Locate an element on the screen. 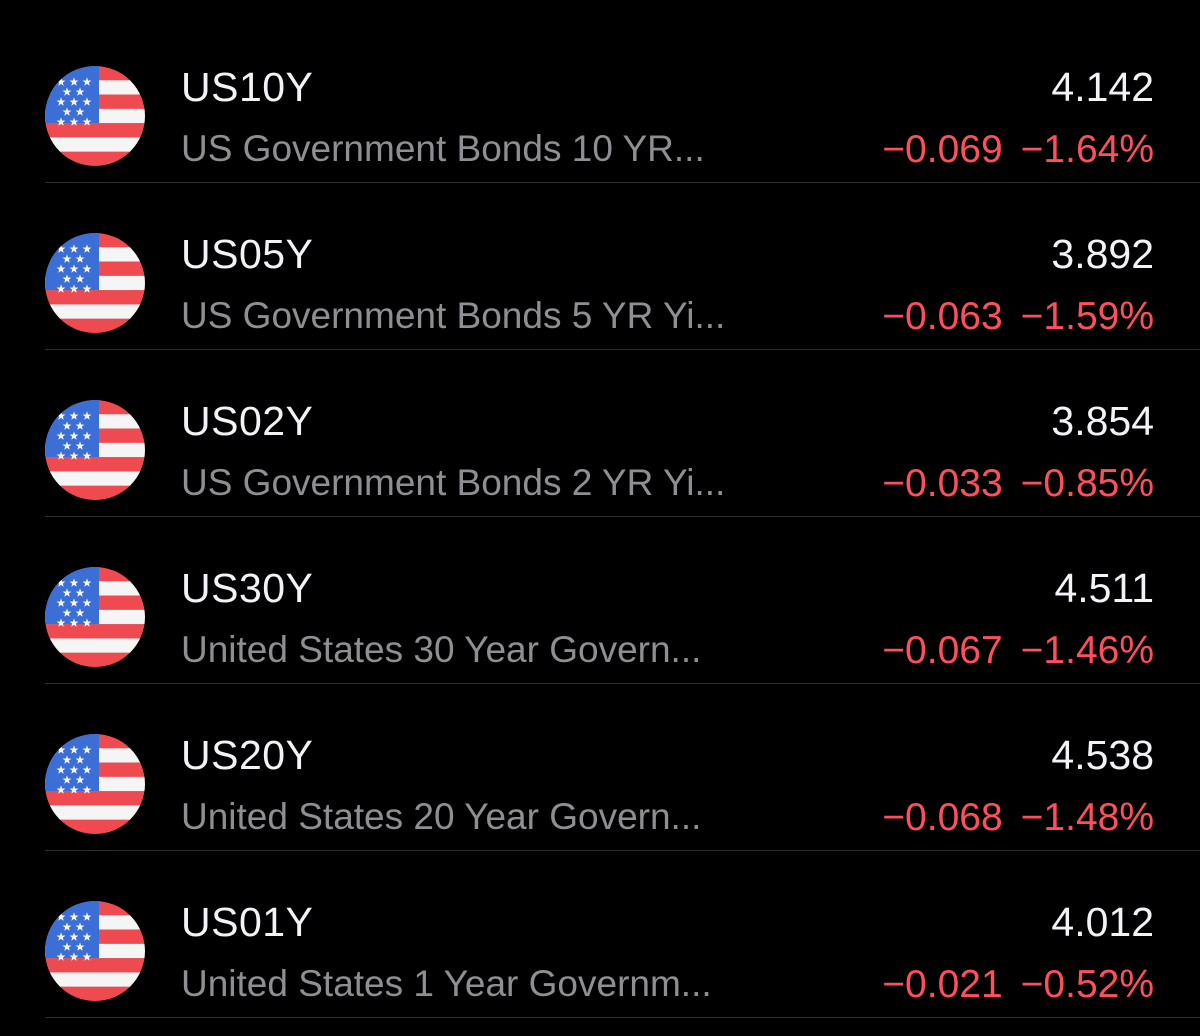  symbol-label: US01Y is located at coordinates (247, 922).